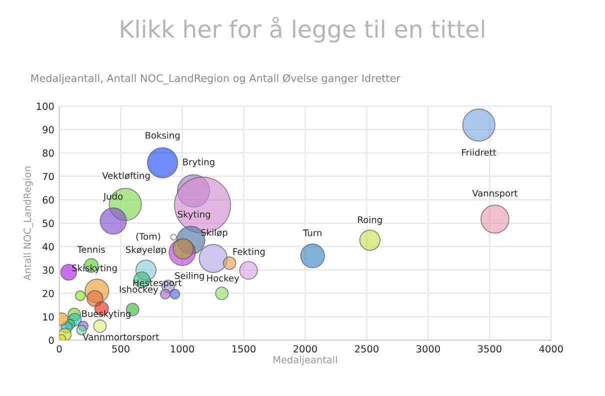 This screenshot has width=605, height=396. Describe the element at coordinates (48, 153) in the screenshot. I see `y-tick-label: 80` at that location.